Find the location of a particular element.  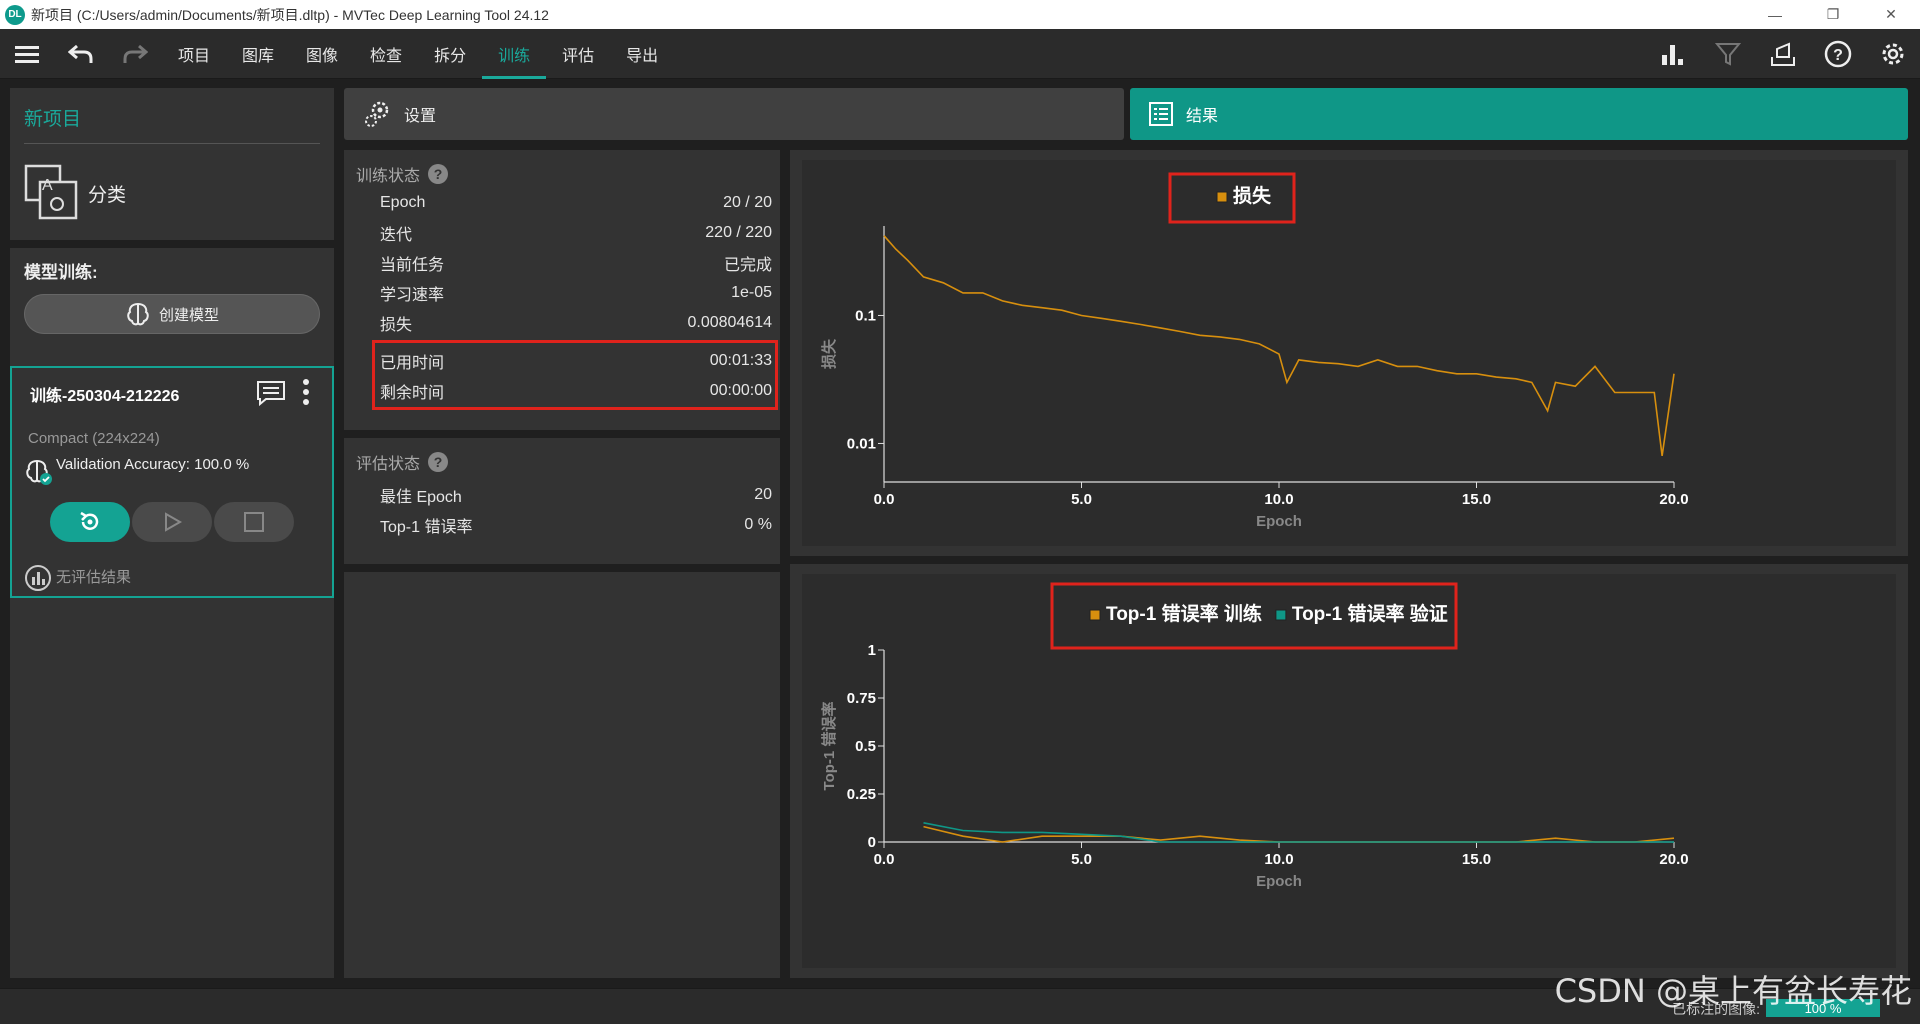

create-model-button: 创建模型 is located at coordinates (172, 314).